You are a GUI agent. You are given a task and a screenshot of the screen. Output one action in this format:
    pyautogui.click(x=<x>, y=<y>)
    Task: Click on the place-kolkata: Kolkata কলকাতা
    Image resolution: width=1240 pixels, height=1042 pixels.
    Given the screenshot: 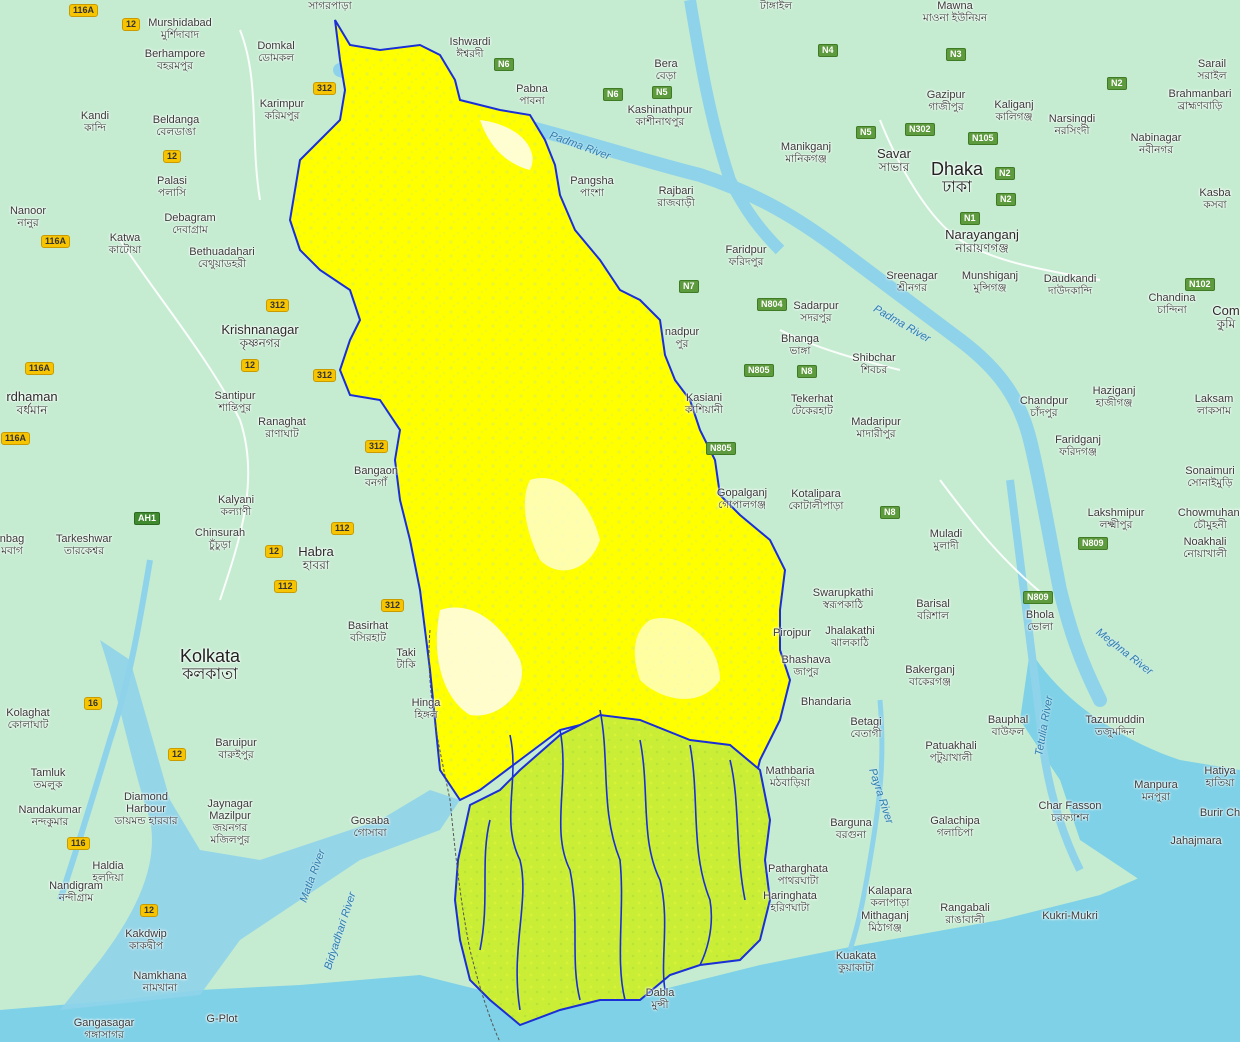 What is the action you would take?
    pyautogui.click(x=210, y=664)
    